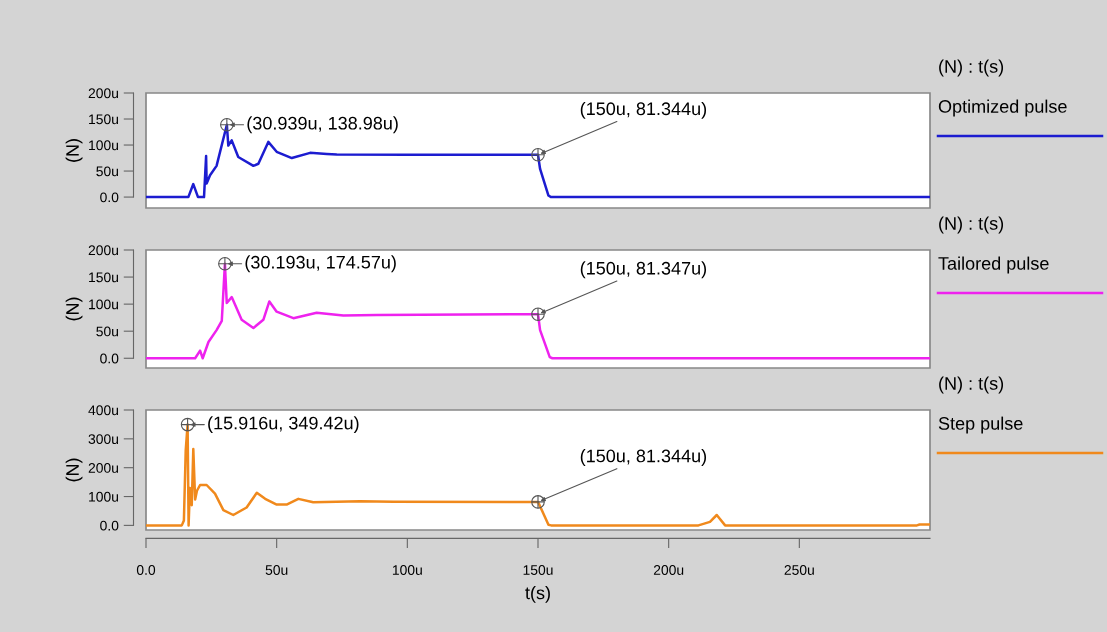 This screenshot has height=632, width=1107. What do you see at coordinates (322, 125) in the screenshot?
I see `annotation: (30.939u, 138.98u)` at bounding box center [322, 125].